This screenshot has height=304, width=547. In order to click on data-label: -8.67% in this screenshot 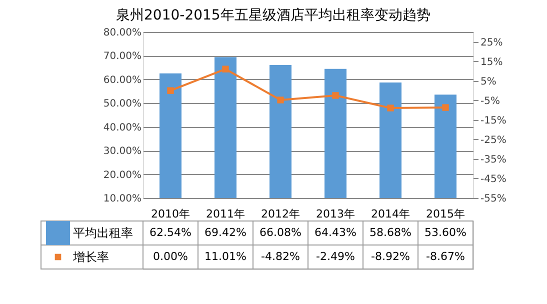, I will do `click(445, 256)`.